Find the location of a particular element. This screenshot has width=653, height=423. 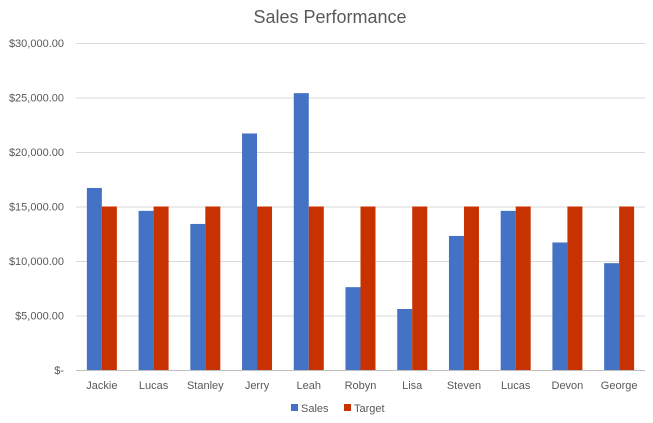

bar-target-leah is located at coordinates (316, 288).